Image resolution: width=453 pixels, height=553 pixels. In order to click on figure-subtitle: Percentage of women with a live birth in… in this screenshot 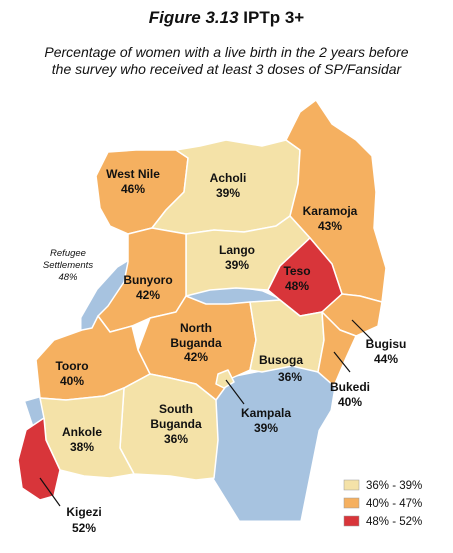, I will do `click(226, 60)`.